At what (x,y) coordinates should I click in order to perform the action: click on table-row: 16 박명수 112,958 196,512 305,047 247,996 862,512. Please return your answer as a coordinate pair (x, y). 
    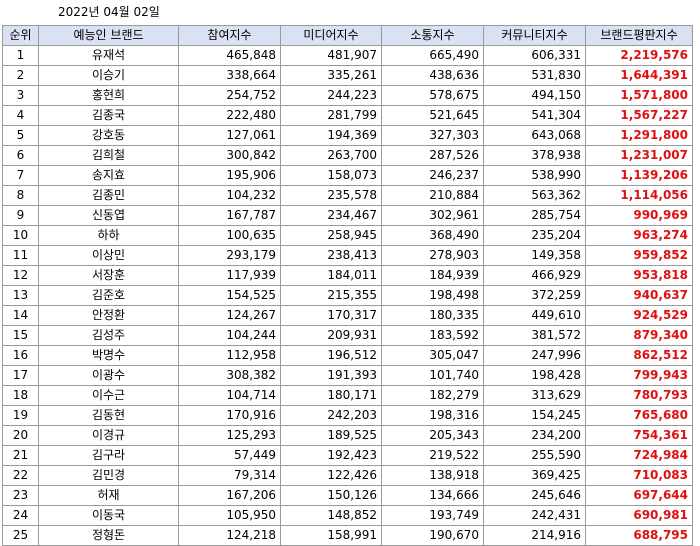
    Looking at the image, I should click on (347, 355).